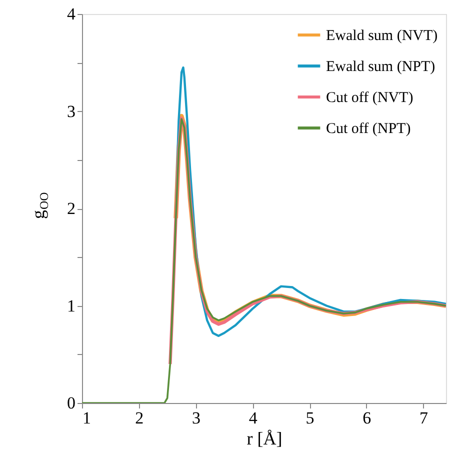 This screenshot has height=453, width=451. What do you see at coordinates (367, 418) in the screenshot?
I see `x-tick-label: 6` at bounding box center [367, 418].